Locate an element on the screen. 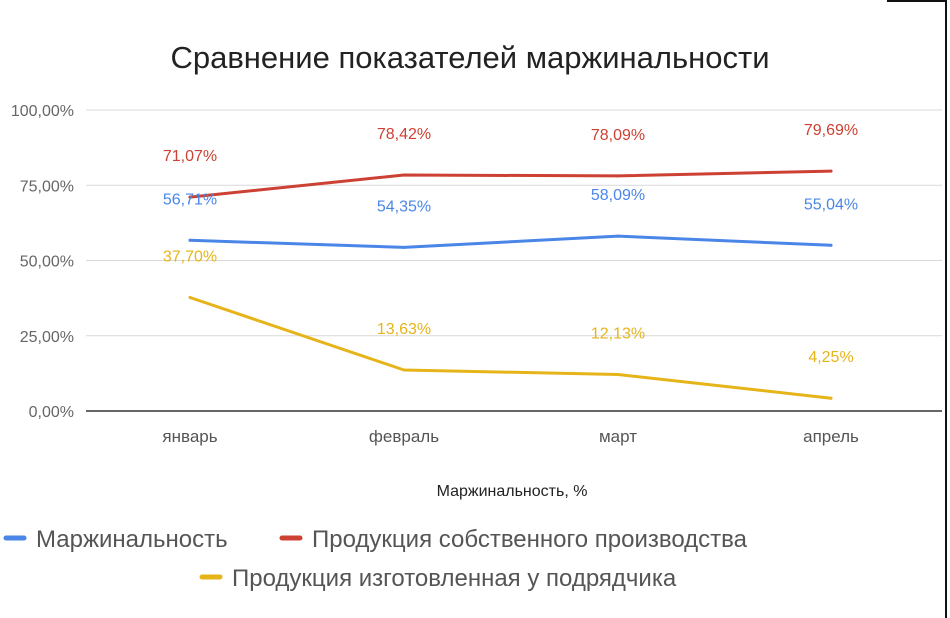  y-axis: 0,00% 25,00% 50,00% 75,00% 100,00% is located at coordinates (42, 262).